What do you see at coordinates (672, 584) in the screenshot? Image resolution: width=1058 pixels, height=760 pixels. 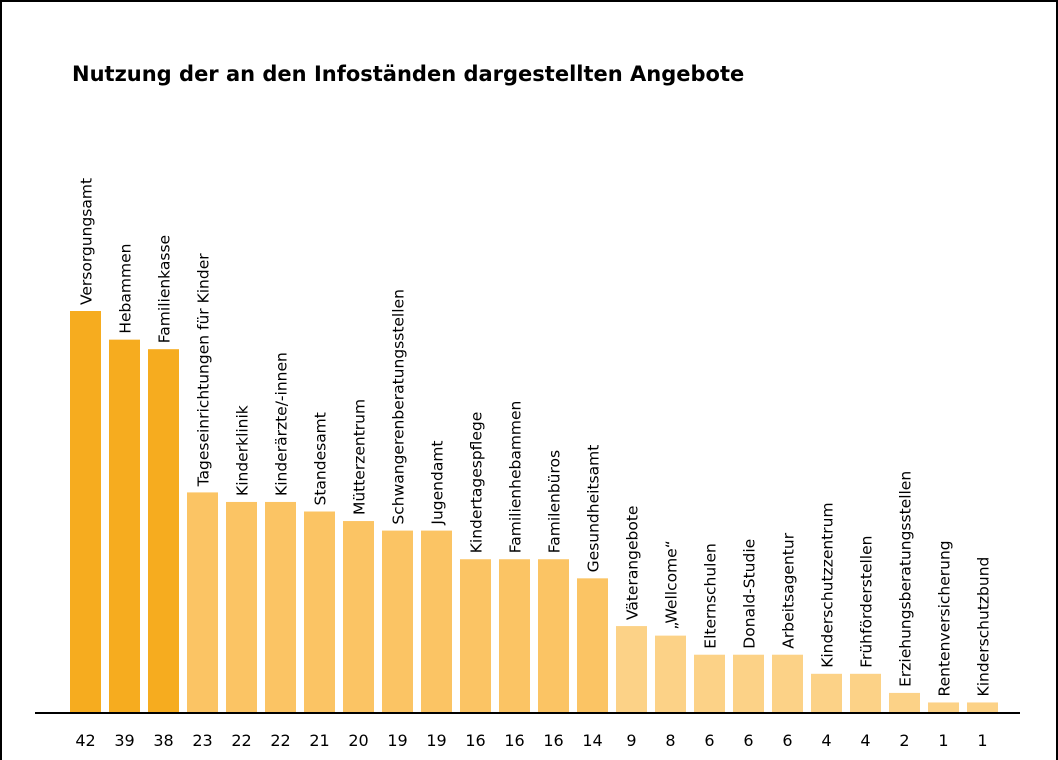 I see `category-label: „Wellcome“` at bounding box center [672, 584].